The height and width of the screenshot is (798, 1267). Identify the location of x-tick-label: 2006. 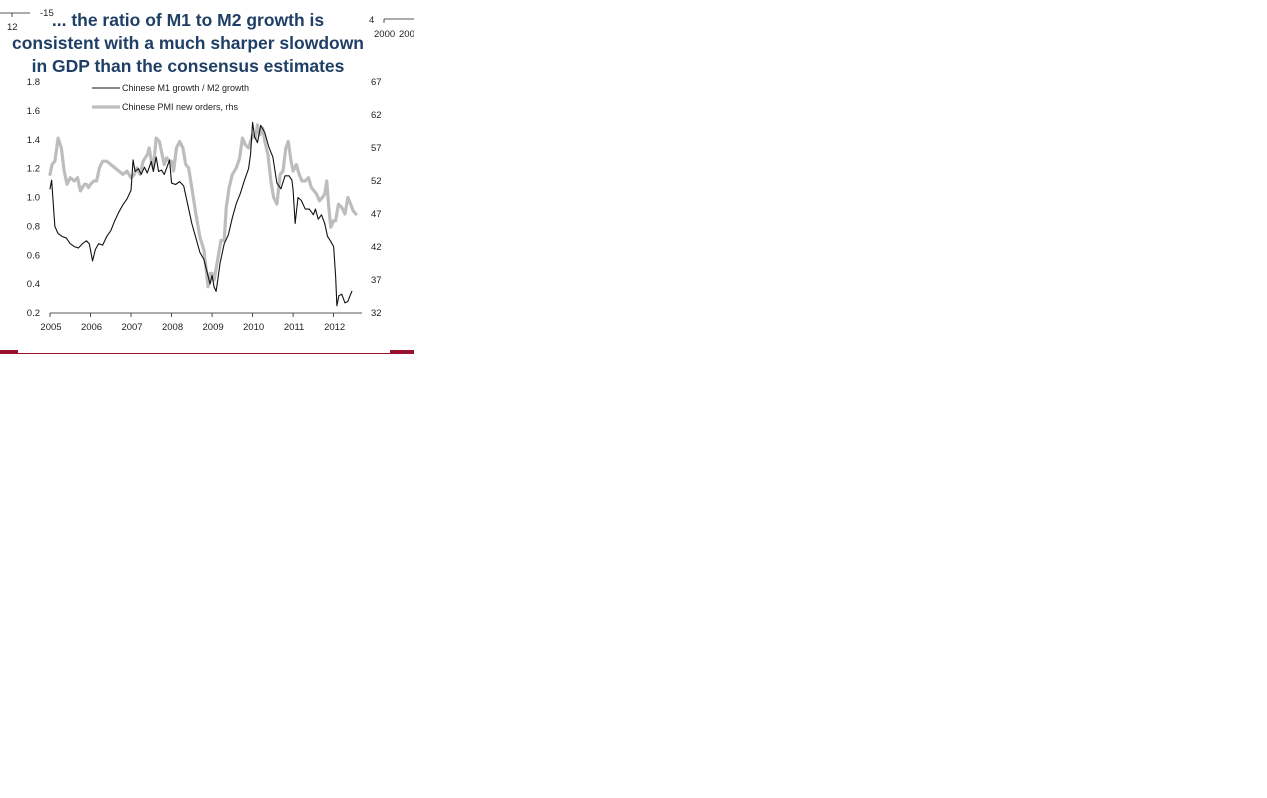
(91, 327).